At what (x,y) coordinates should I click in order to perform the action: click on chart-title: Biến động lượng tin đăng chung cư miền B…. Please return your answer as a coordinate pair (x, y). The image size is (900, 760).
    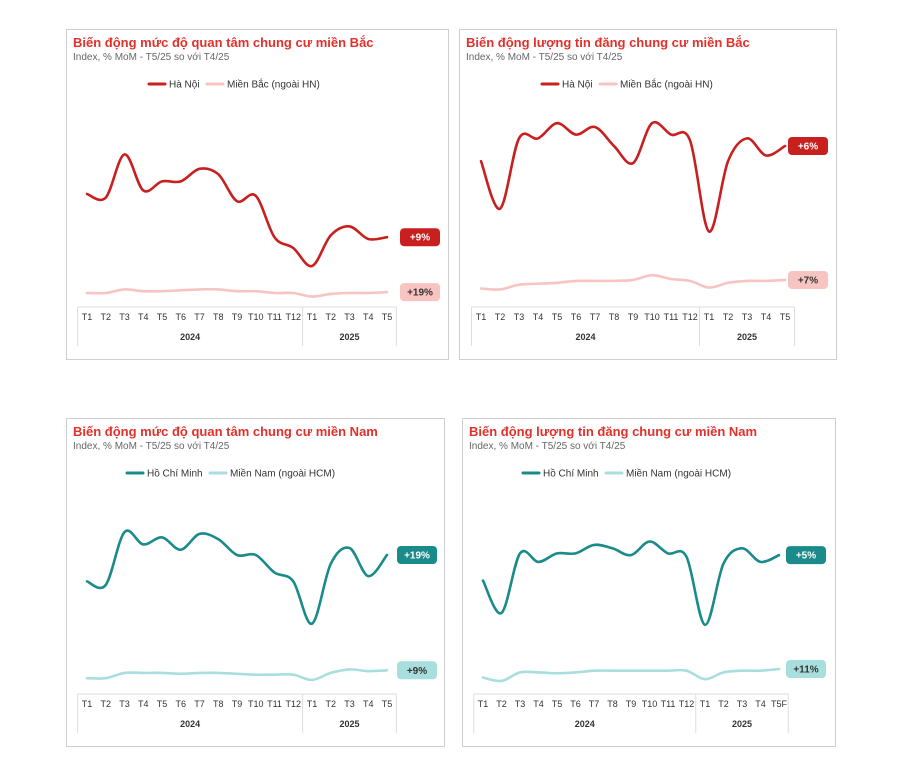
    Looking at the image, I should click on (608, 42).